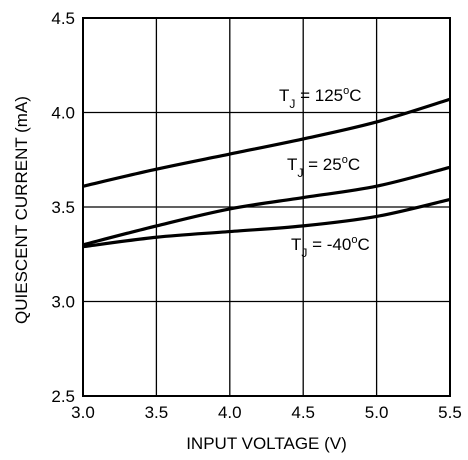 The width and height of the screenshot is (468, 460). Describe the element at coordinates (450, 412) in the screenshot. I see `x-tick-label: 5.5` at that location.